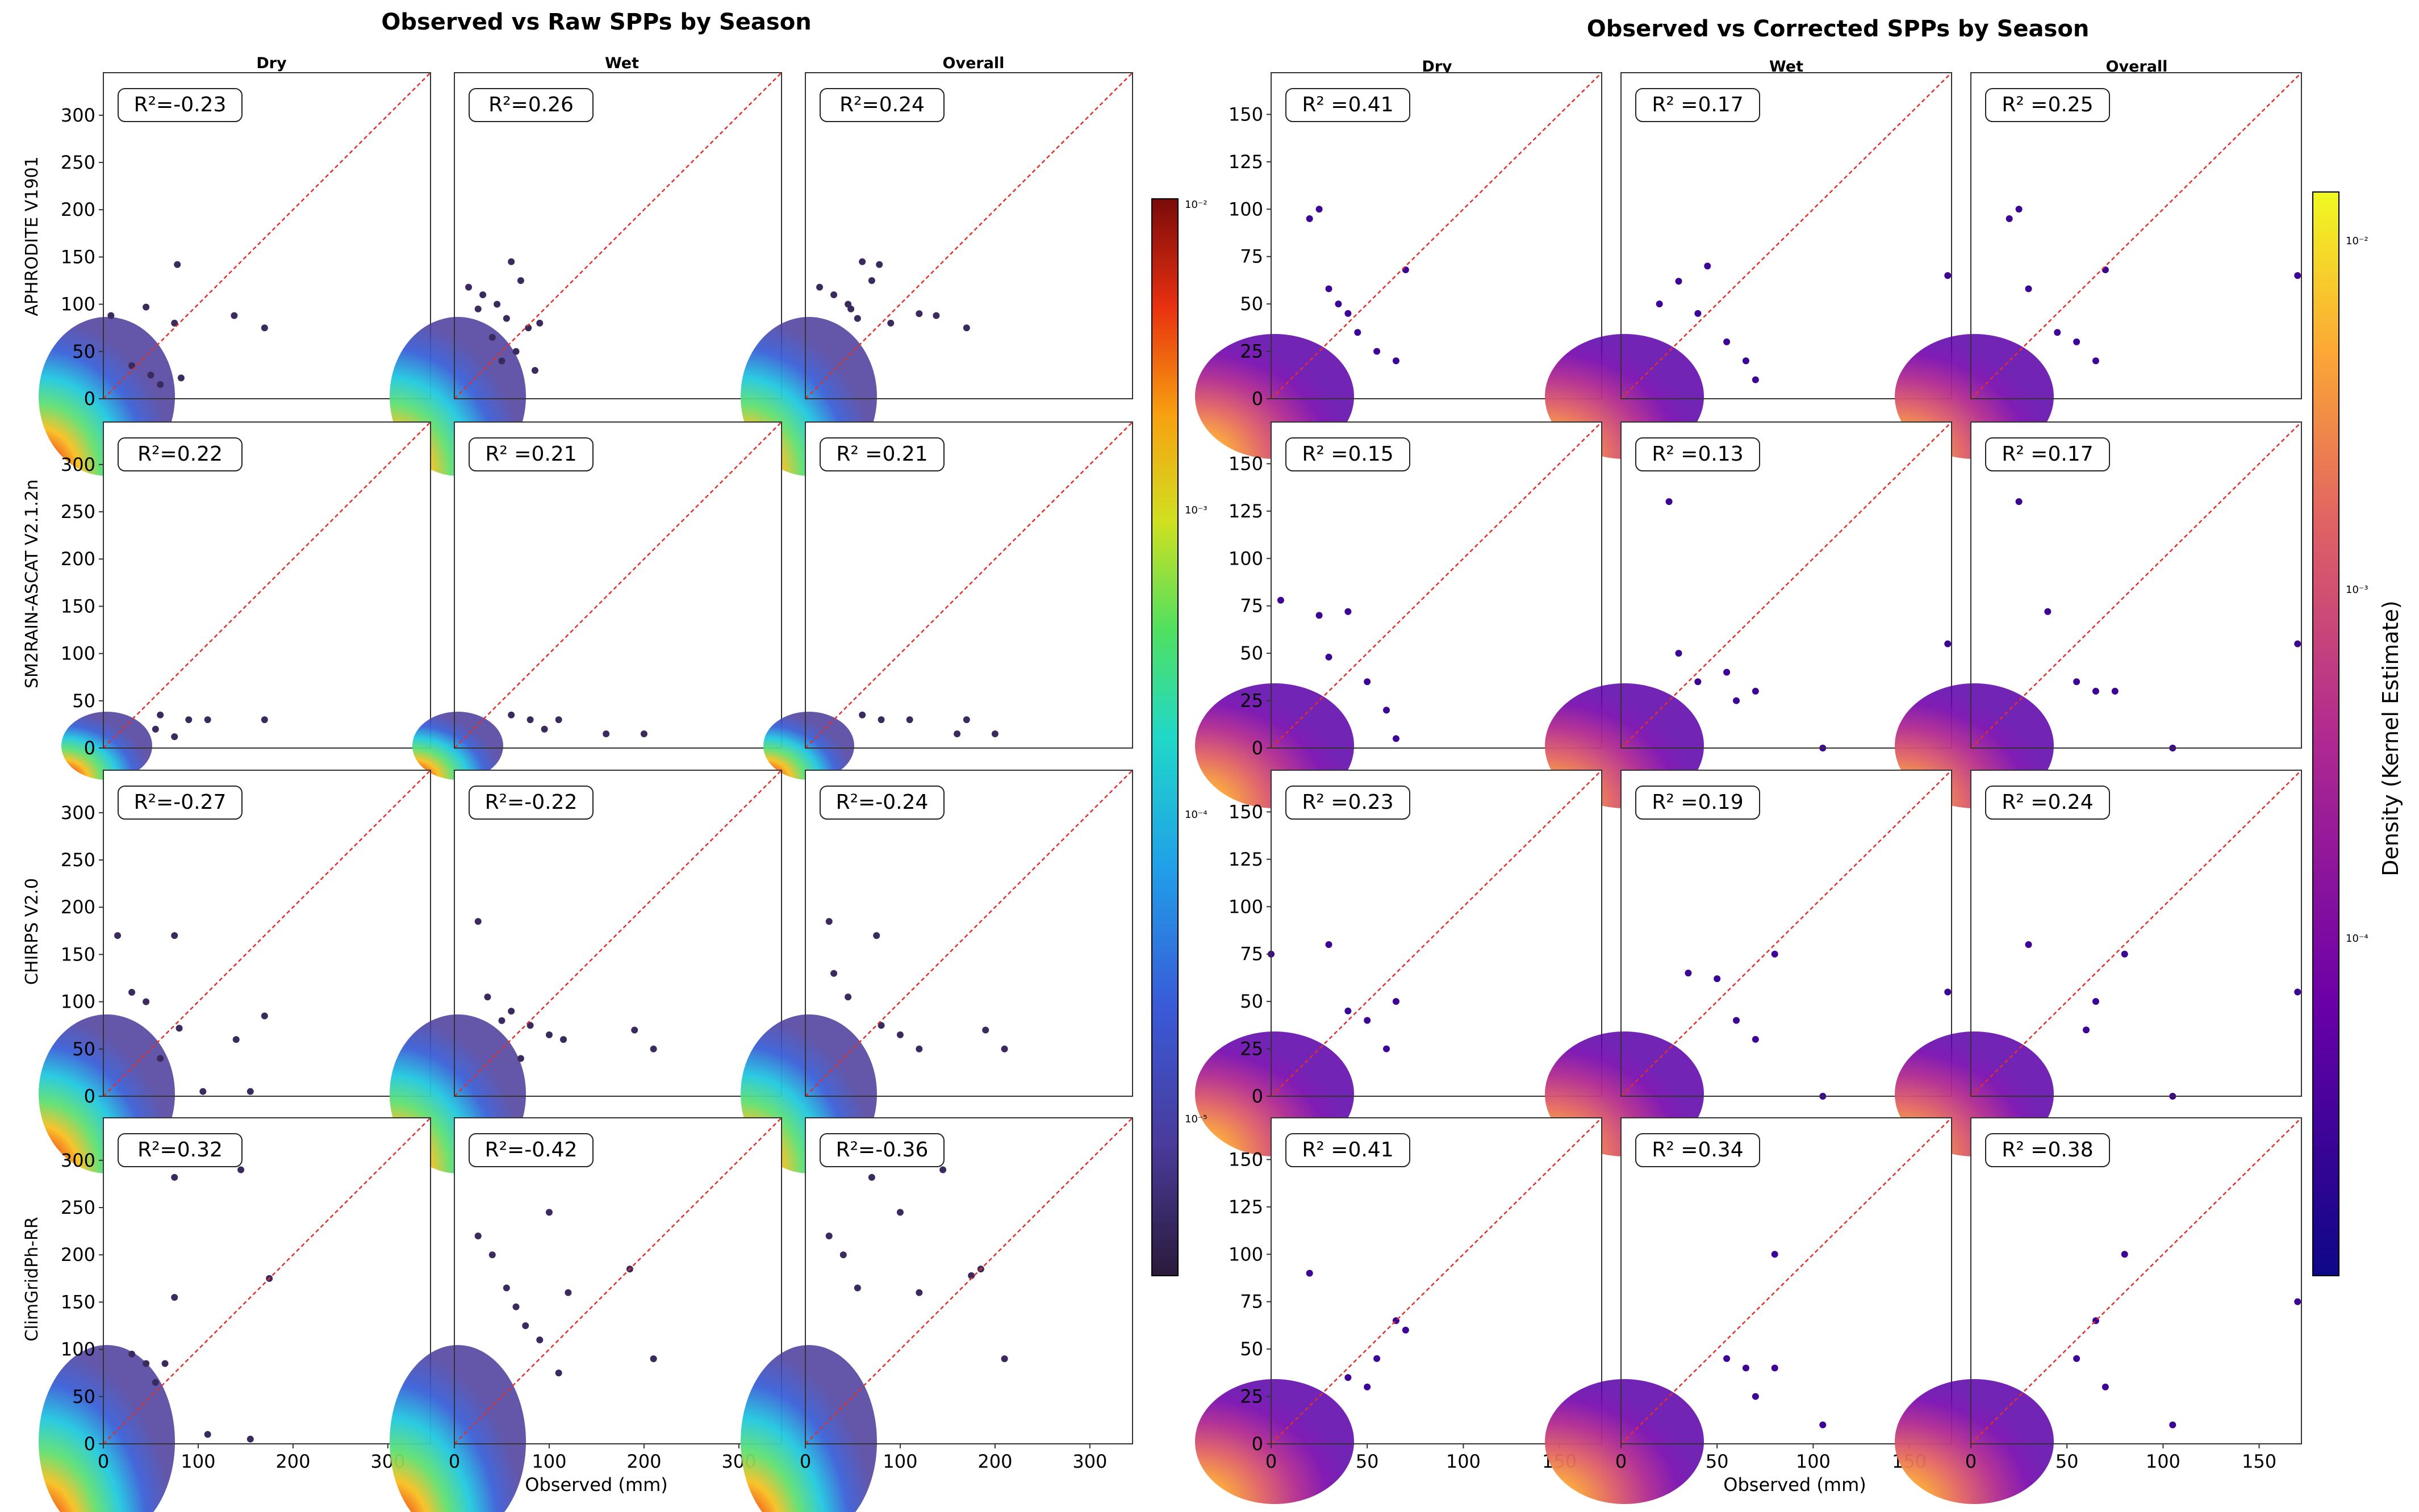 This screenshot has width=2419, height=1512. I want to click on panel-left-1-1: 0 50 100 150 200 250 300 R²=-0.23, so click(235, 274).